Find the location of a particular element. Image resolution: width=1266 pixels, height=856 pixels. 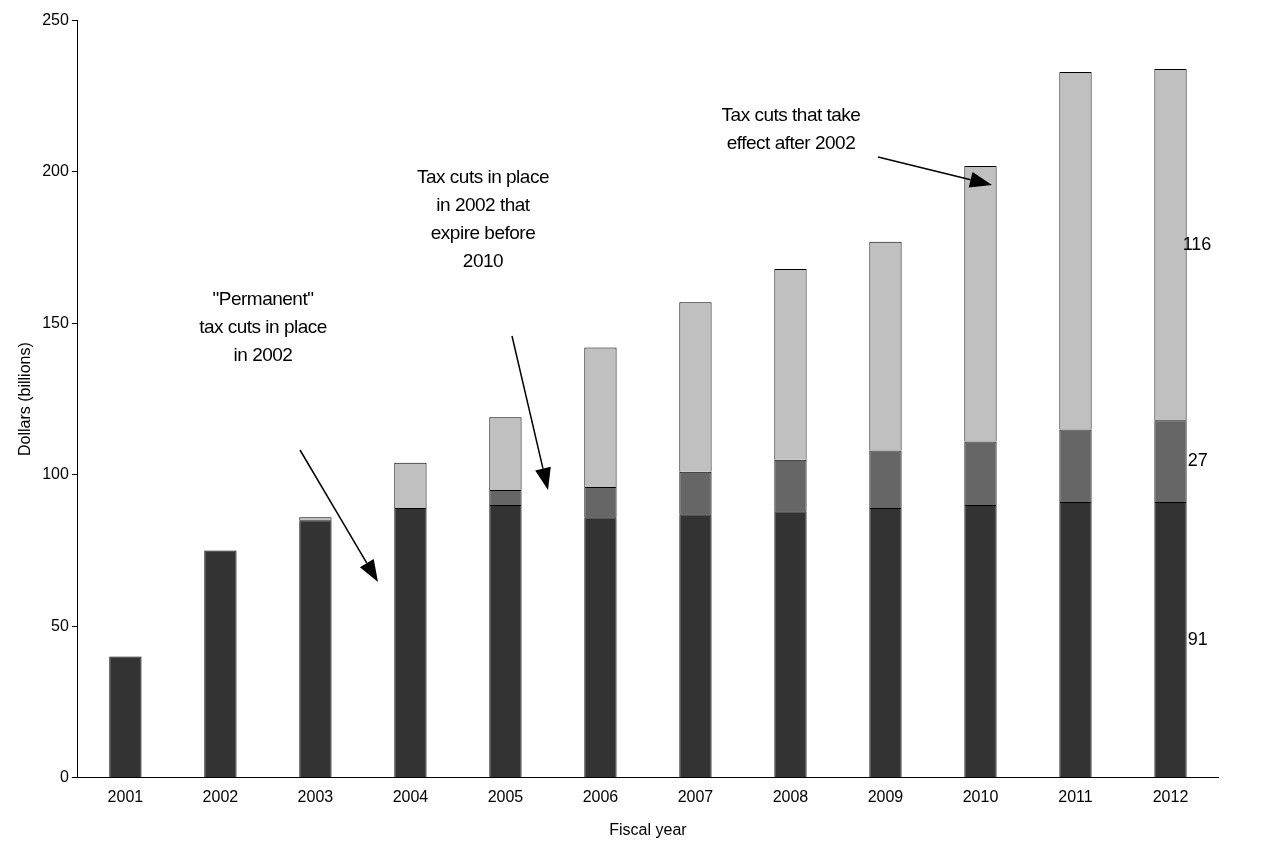

annotation: "Permanent" tax cuts in place in 2002 is located at coordinates (263, 327).